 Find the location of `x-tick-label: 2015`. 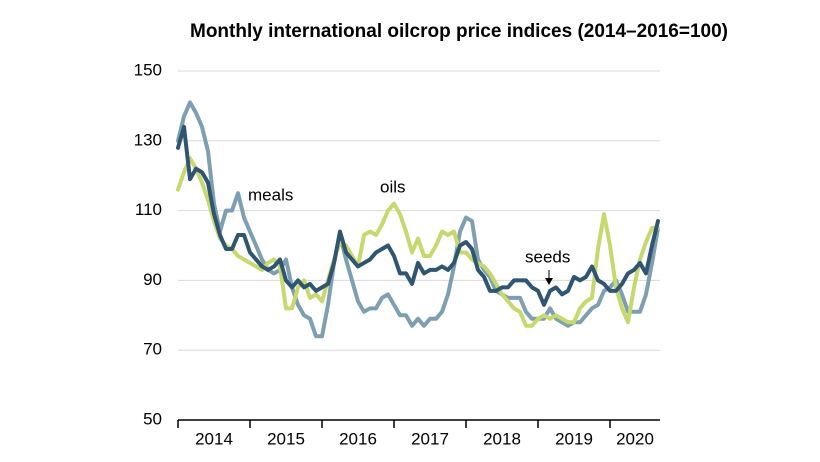

x-tick-label: 2015 is located at coordinates (286, 438).